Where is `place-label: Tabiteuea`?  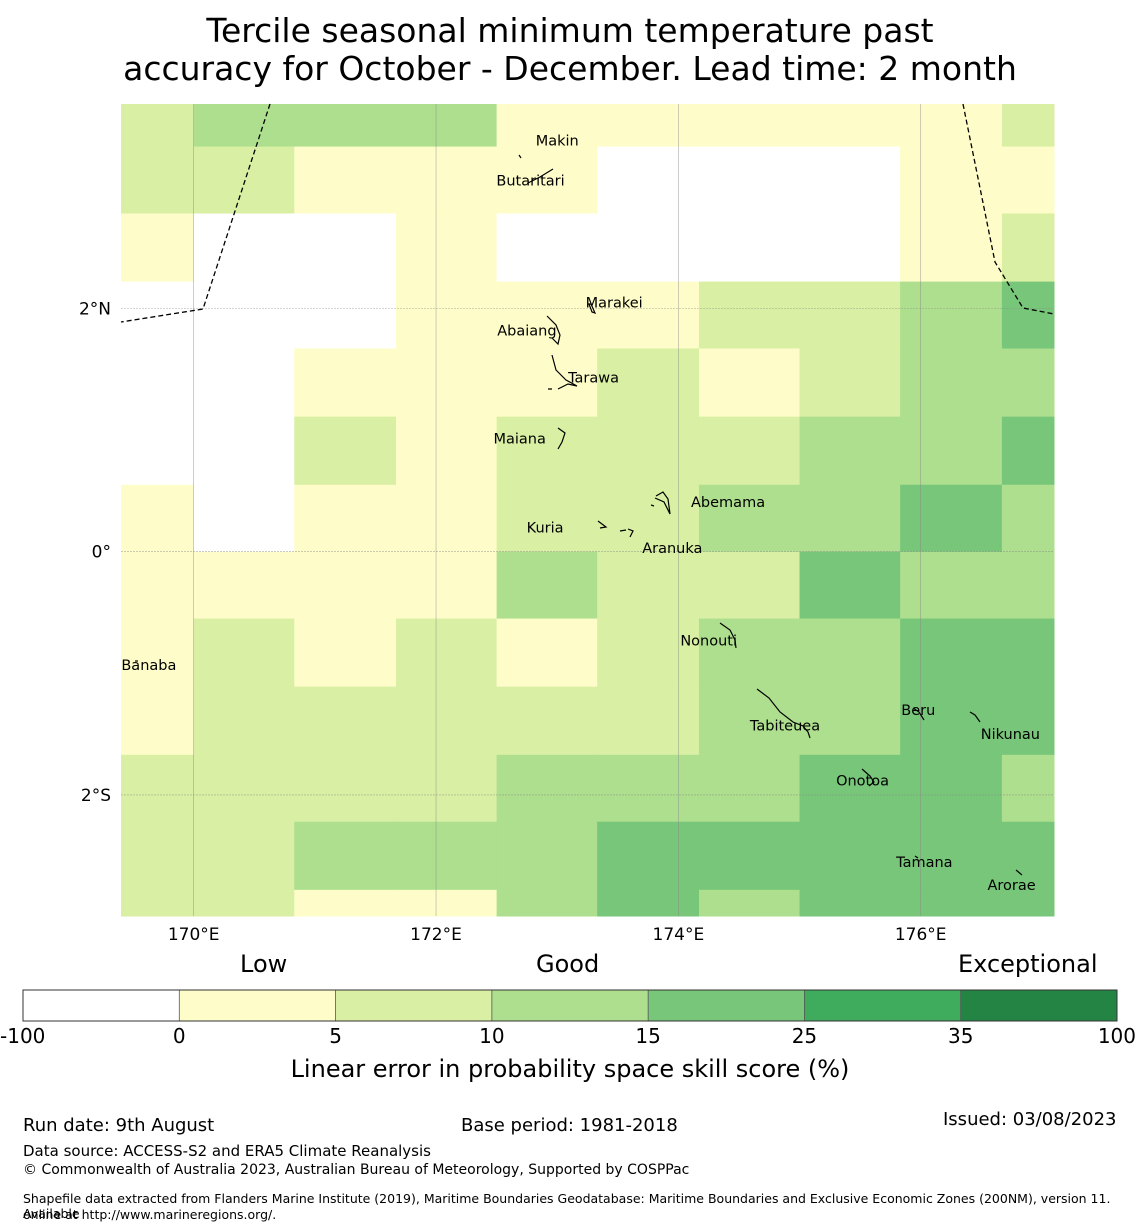 place-label: Tabiteuea is located at coordinates (784, 727).